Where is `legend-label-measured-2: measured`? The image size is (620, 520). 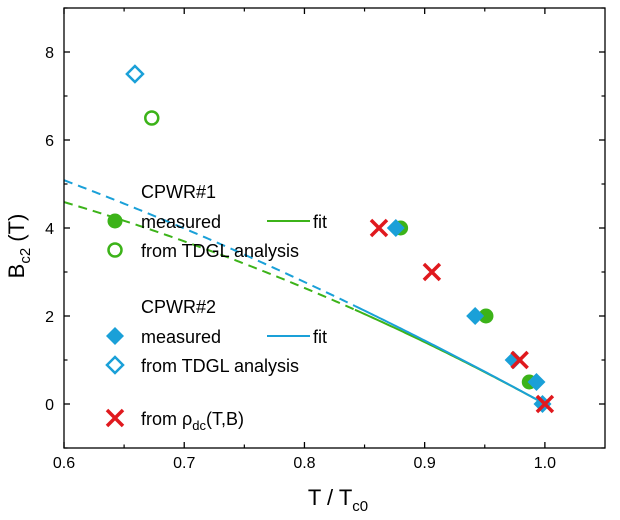 legend-label-measured-2: measured is located at coordinates (181, 337).